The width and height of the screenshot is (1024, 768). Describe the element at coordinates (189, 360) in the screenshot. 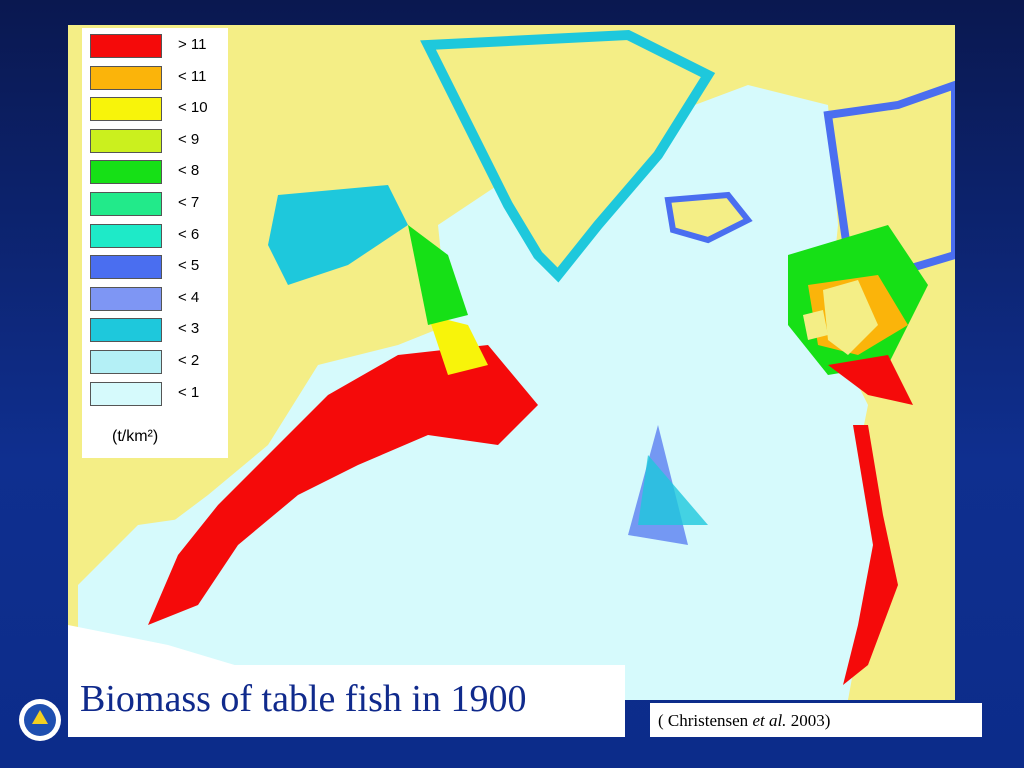

I see `legend-label: < 2` at that location.